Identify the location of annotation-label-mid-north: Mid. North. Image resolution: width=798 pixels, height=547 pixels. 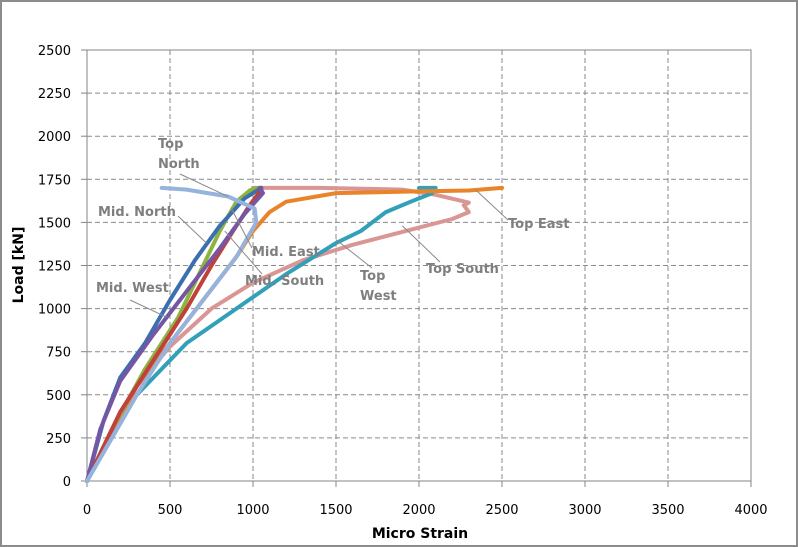
(137, 212).